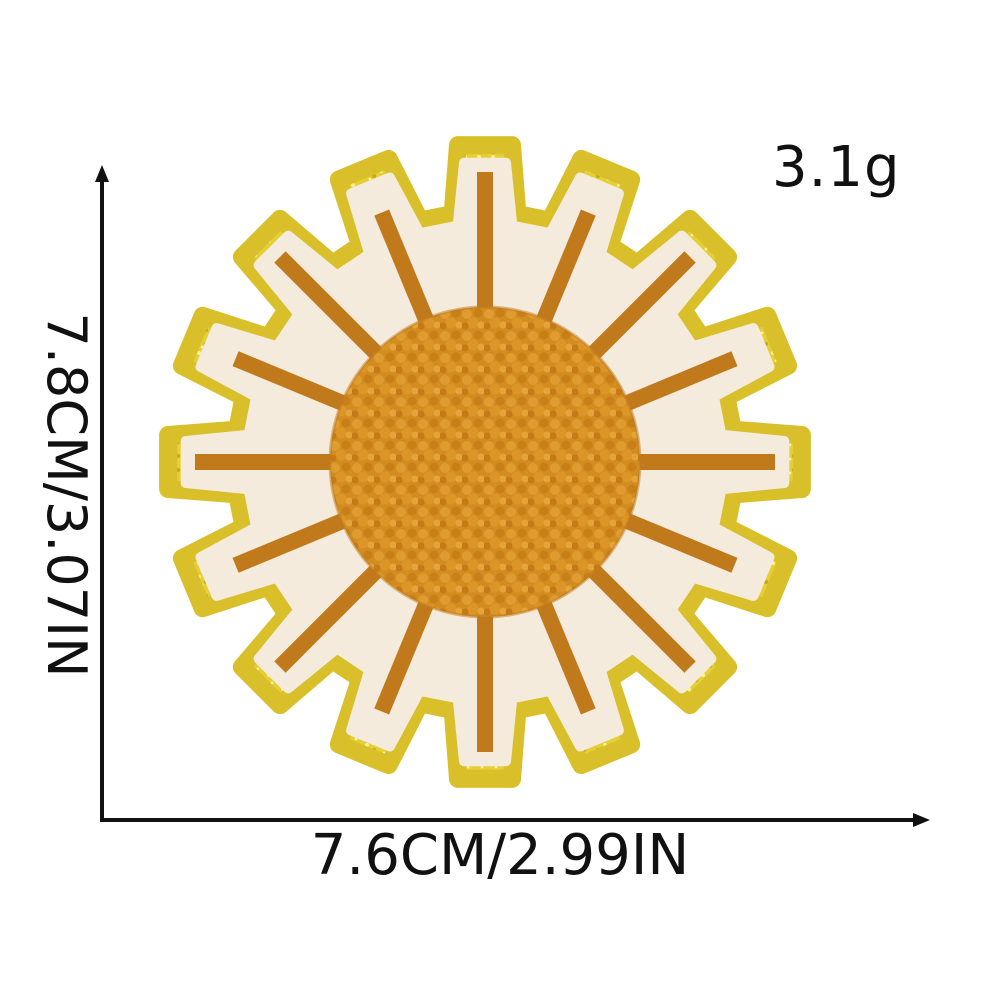 Image resolution: width=1000 pixels, height=1000 pixels. I want to click on width-dimension-label: 7.6CM/2.99IN, so click(500, 855).